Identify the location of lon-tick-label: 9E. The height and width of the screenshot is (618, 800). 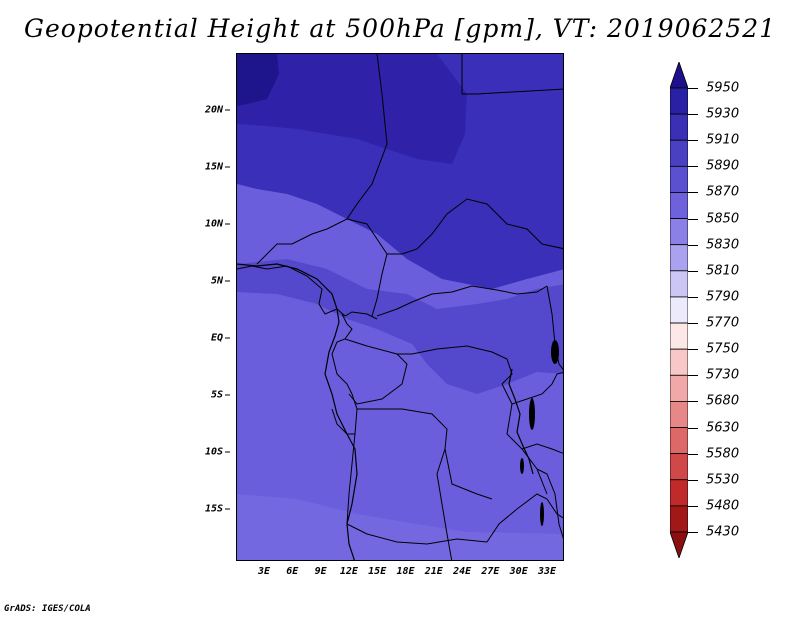
(320, 571).